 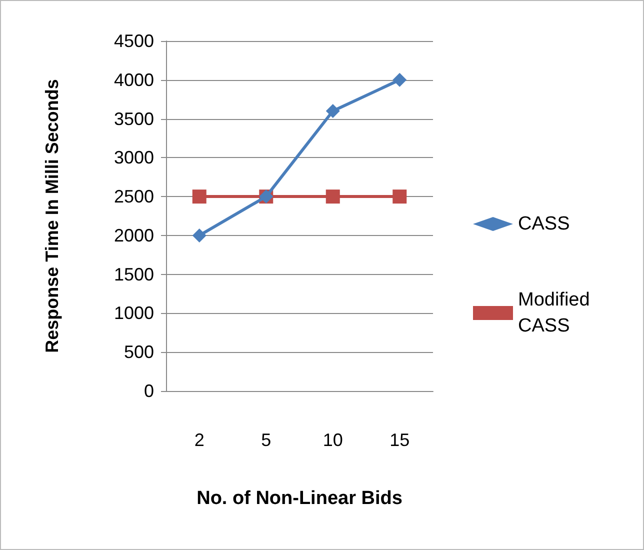 I want to click on y-tick-label: 0, so click(x=149, y=391).